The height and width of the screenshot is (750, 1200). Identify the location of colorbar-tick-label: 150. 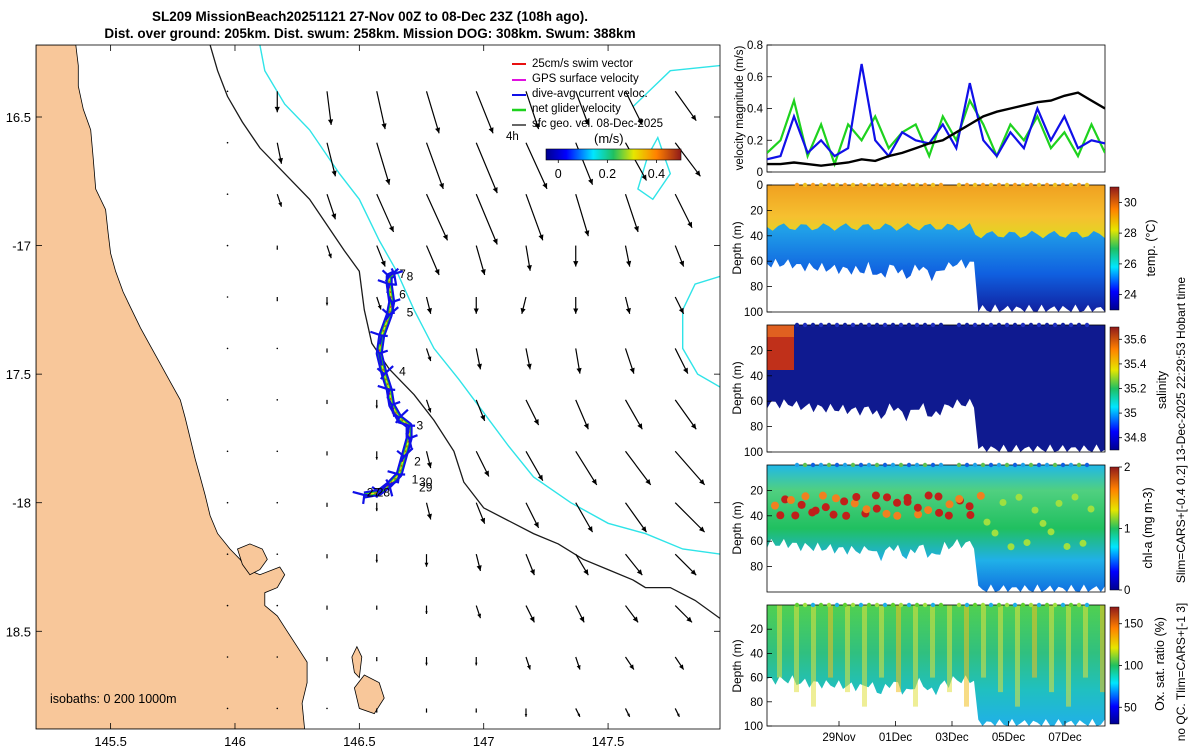
(1133, 625).